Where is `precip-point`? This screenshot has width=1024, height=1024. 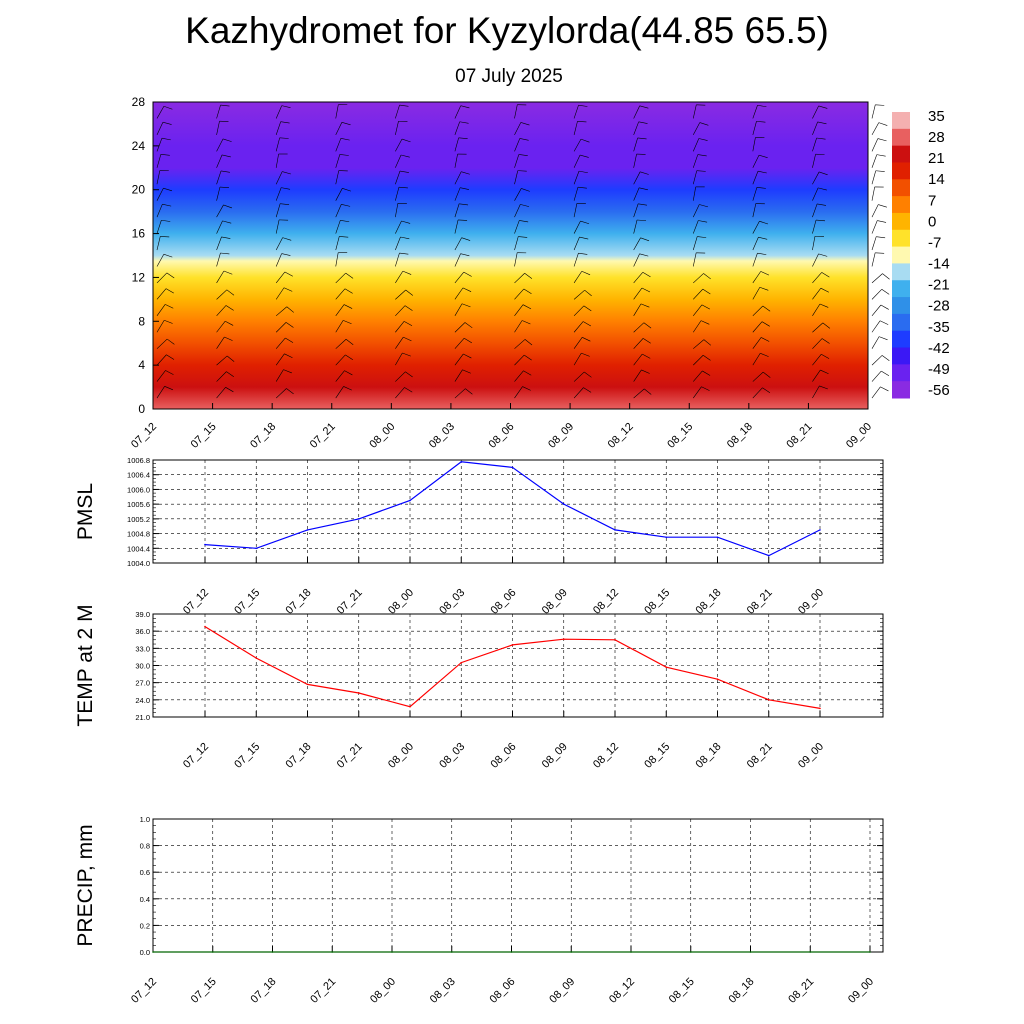 precip-point is located at coordinates (332, 952).